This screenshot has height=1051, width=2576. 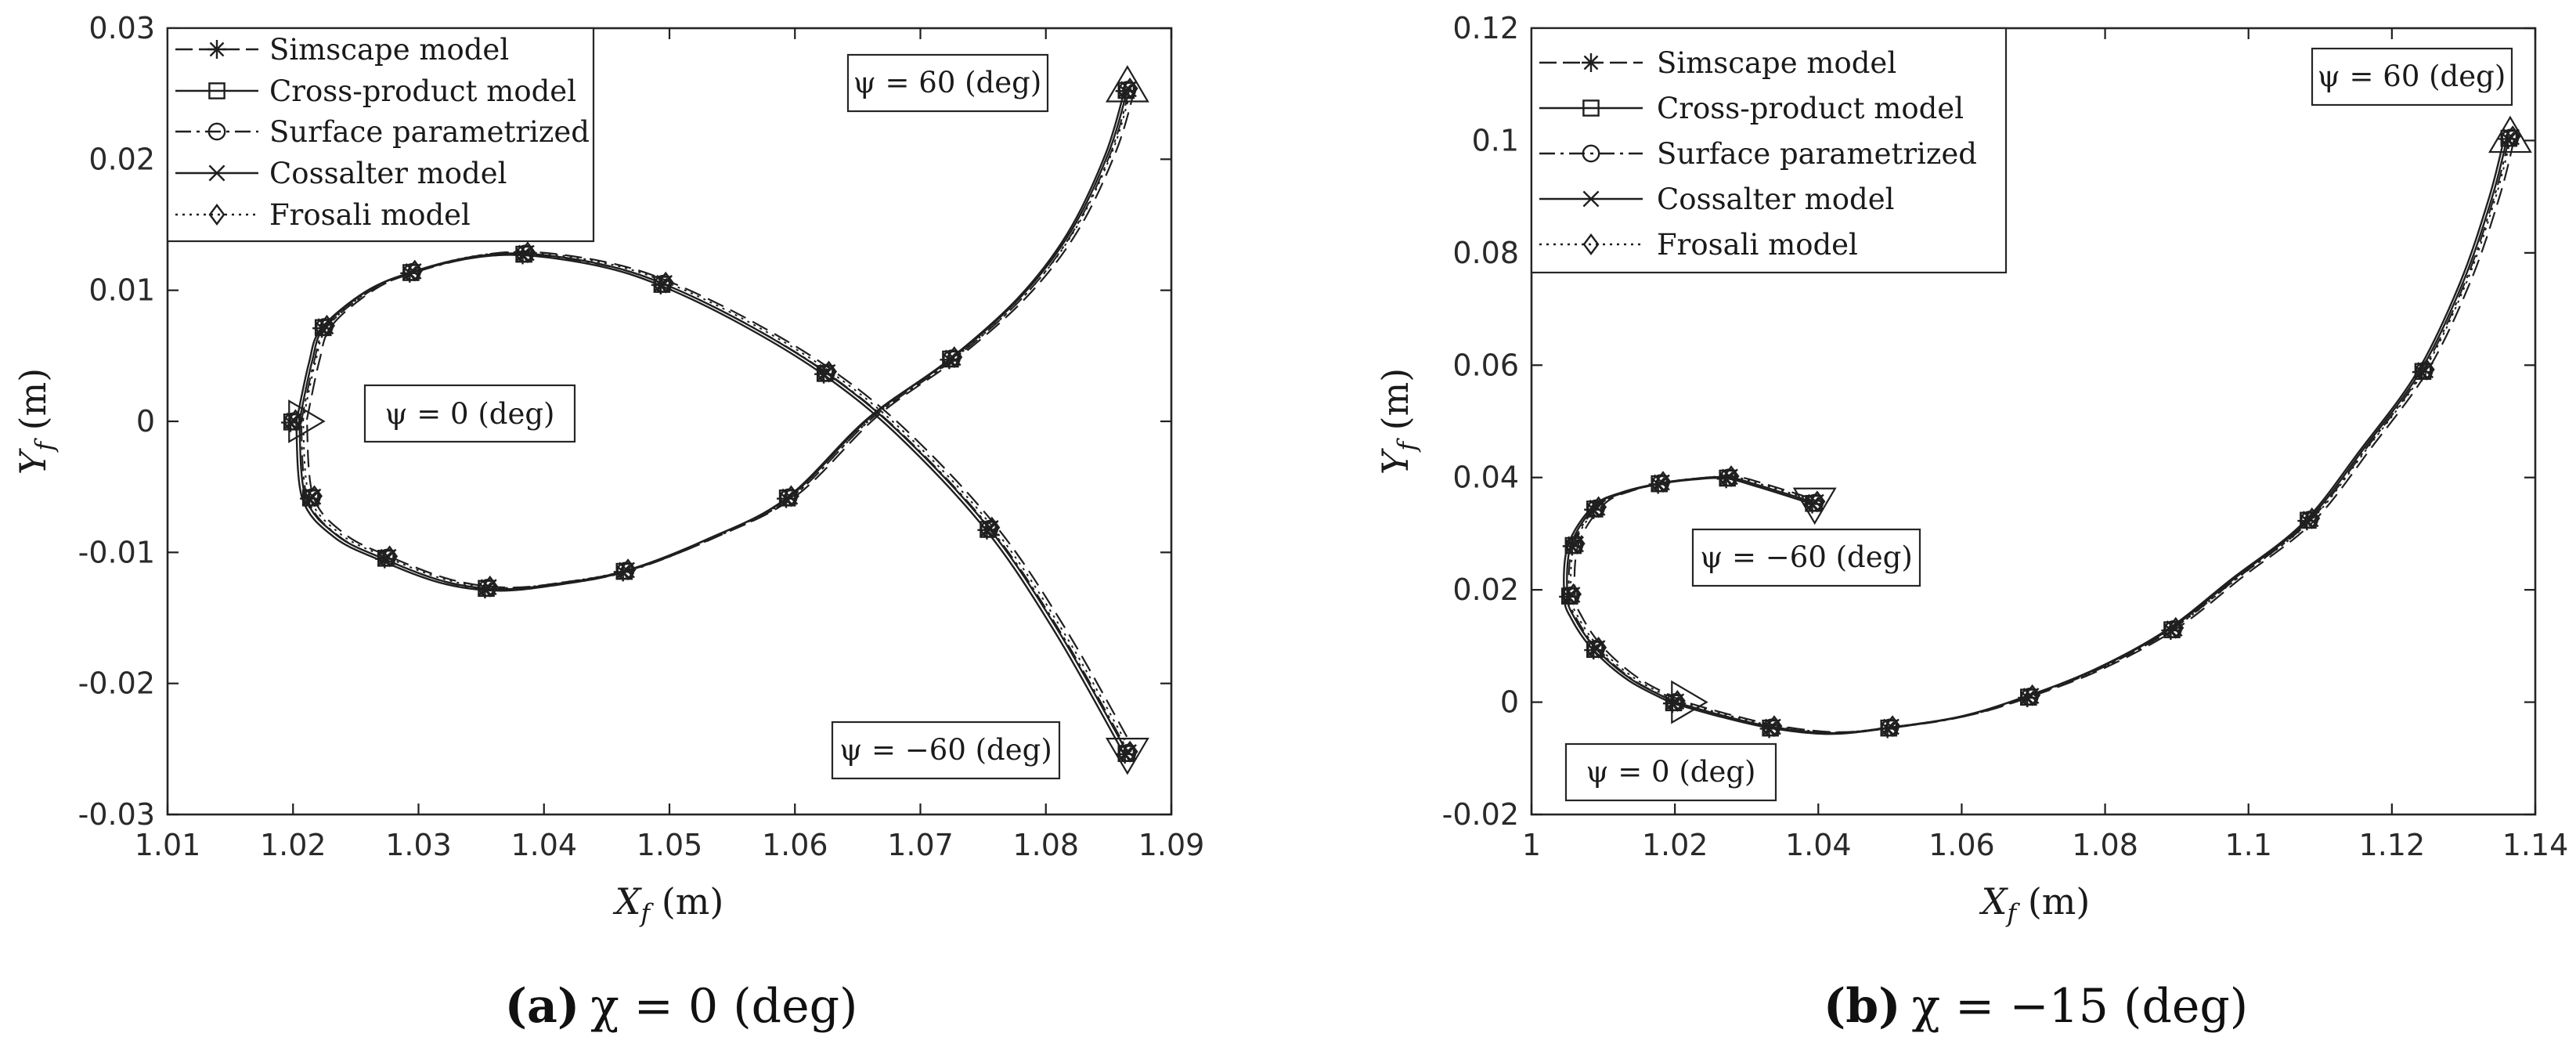 I want to click on x-tick-label: 1.06, so click(x=795, y=845).